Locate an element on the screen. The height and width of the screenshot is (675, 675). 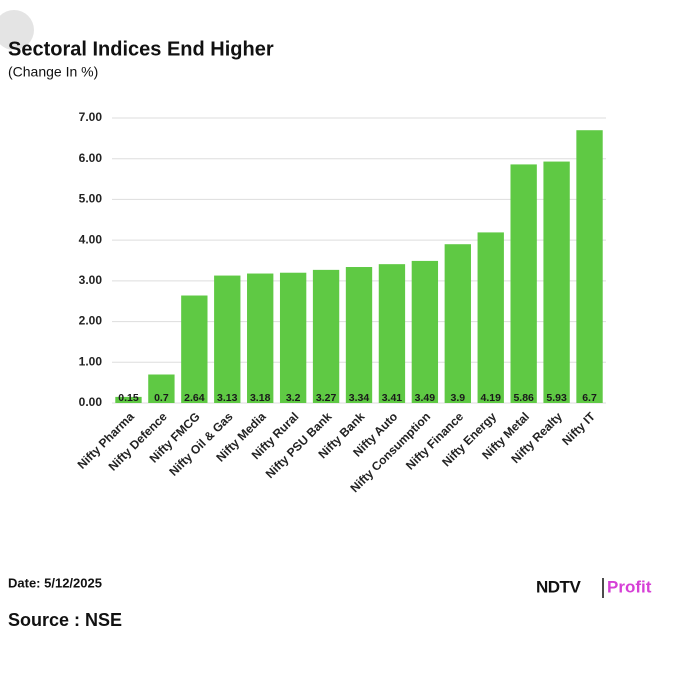
y-tick-label: 4.00 is located at coordinates (91, 239).